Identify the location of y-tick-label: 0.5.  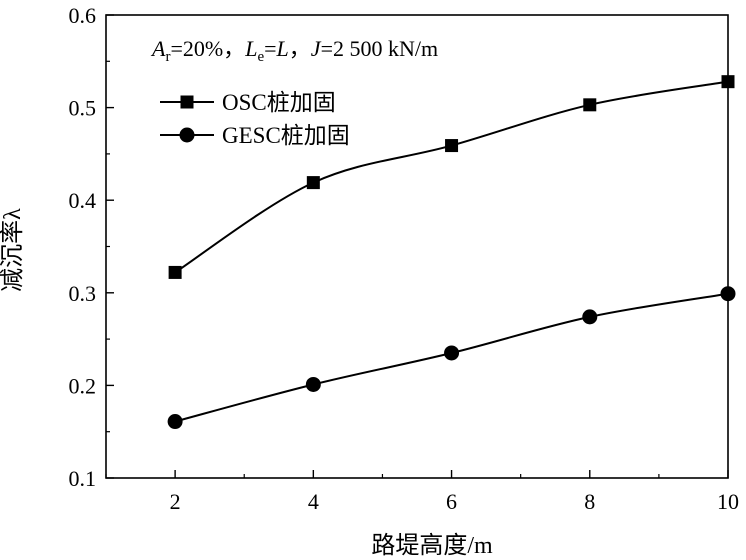
(83, 108).